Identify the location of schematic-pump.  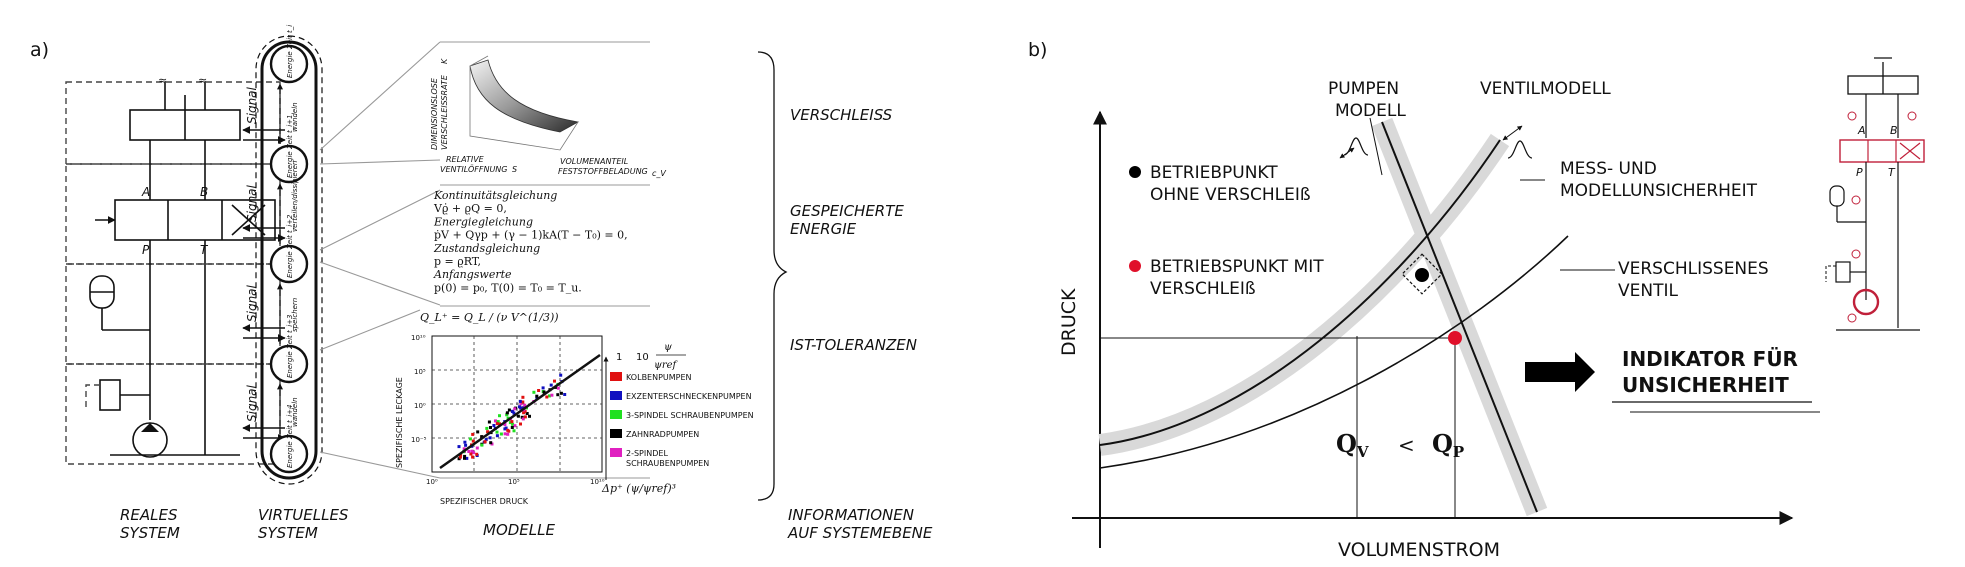
(1866, 302).